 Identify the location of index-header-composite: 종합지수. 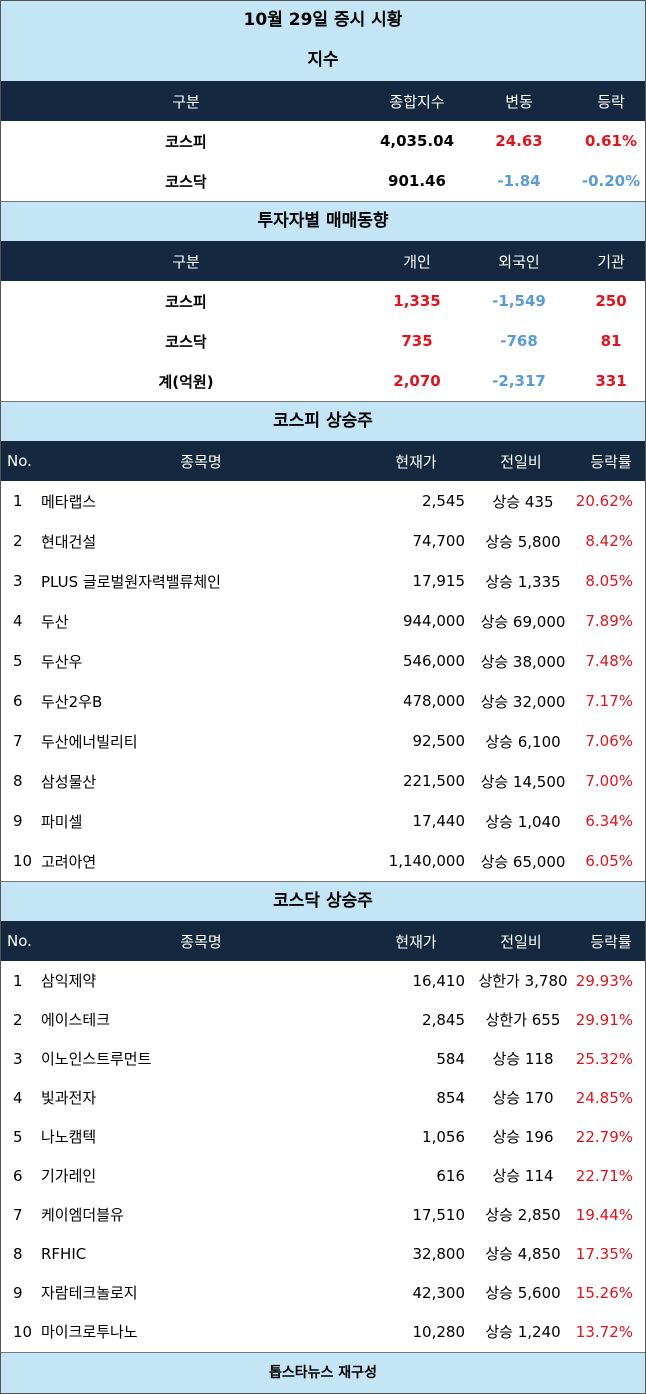
(417, 101).